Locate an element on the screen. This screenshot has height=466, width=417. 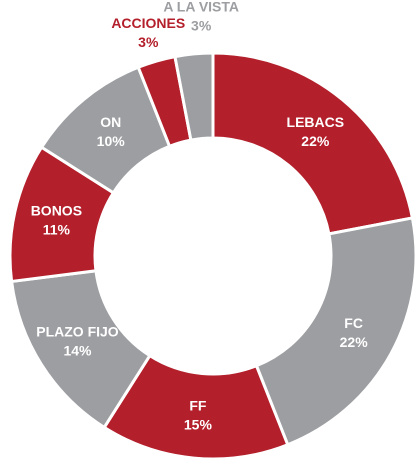
slice-label: A LA VISTA is located at coordinates (201, 7).